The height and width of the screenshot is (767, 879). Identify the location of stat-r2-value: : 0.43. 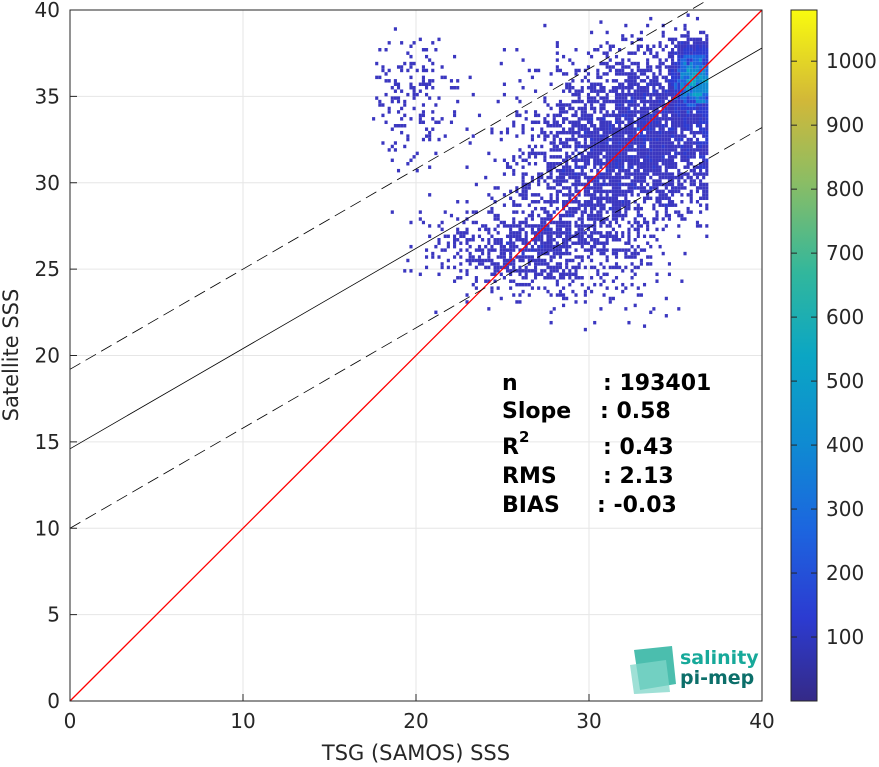
(638, 447).